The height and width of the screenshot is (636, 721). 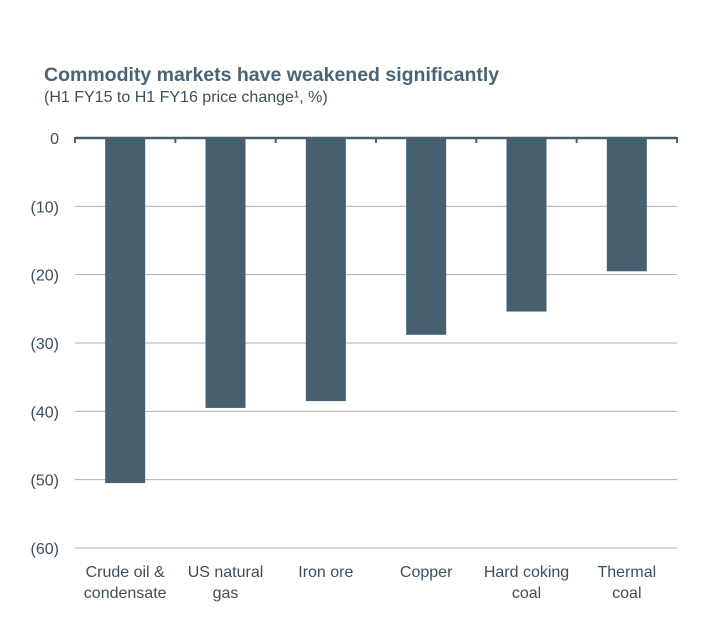 What do you see at coordinates (45, 207) in the screenshot?
I see `y-tick-label: (10)` at bounding box center [45, 207].